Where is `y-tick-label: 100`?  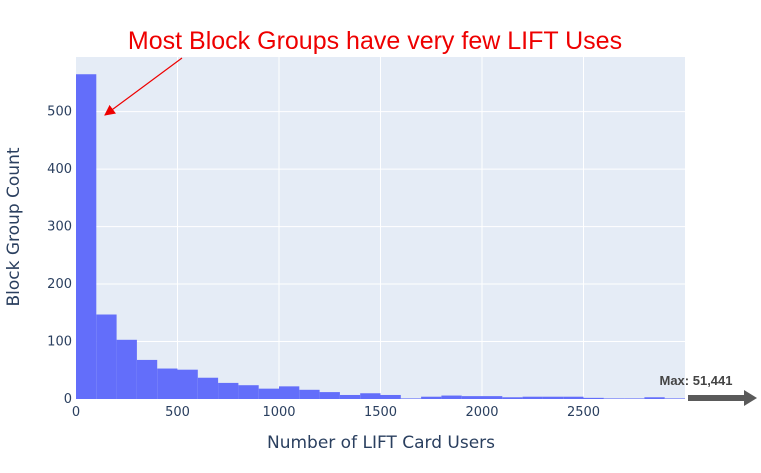
y-tick-label: 100 is located at coordinates (59, 342).